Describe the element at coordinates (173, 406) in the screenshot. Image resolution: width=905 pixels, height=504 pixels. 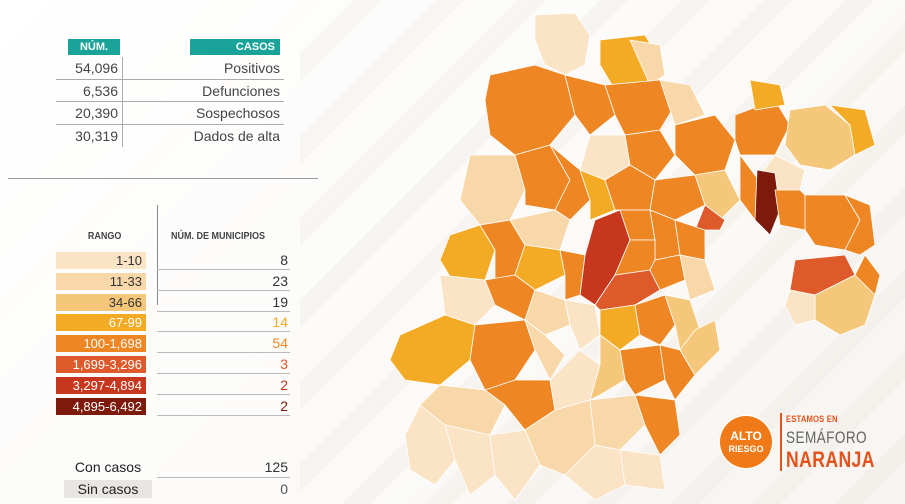
I see `legend-row: 4,895-6,492 2` at that location.